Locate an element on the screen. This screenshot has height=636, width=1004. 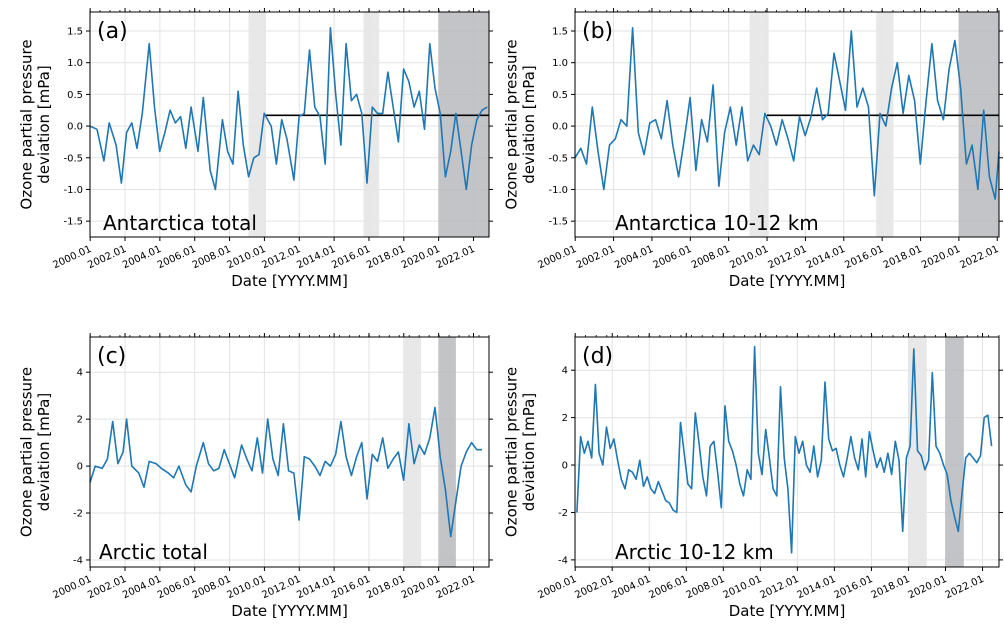
panel-letter: (b) is located at coordinates (597, 31).